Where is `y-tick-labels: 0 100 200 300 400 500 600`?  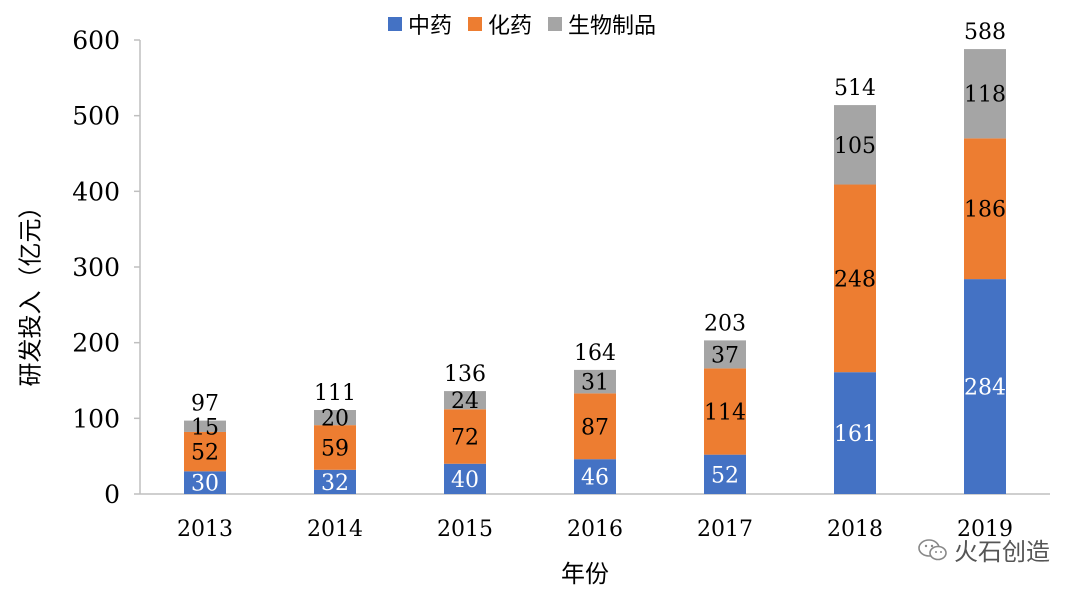 y-tick-labels: 0 100 200 300 400 500 600 is located at coordinates (106, 267).